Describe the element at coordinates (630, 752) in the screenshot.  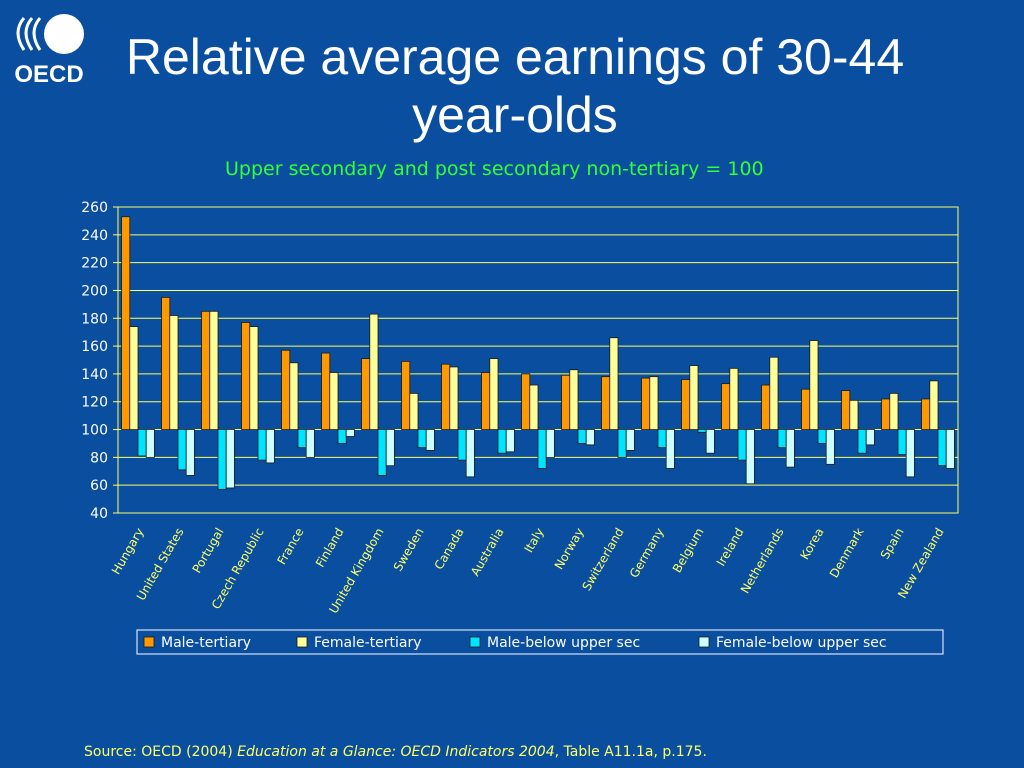
I see `source-suffix: , Table A11.1a, p.175.` at that location.